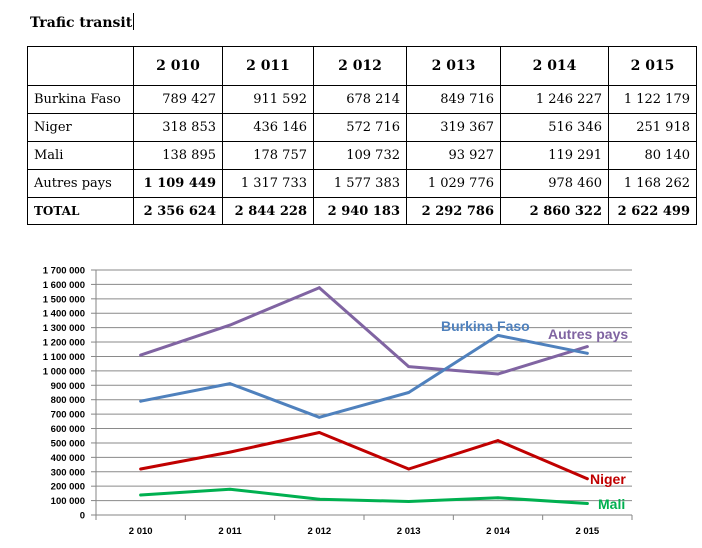  Describe the element at coordinates (587, 531) in the screenshot. I see `x-tick-label: 2 015` at that location.